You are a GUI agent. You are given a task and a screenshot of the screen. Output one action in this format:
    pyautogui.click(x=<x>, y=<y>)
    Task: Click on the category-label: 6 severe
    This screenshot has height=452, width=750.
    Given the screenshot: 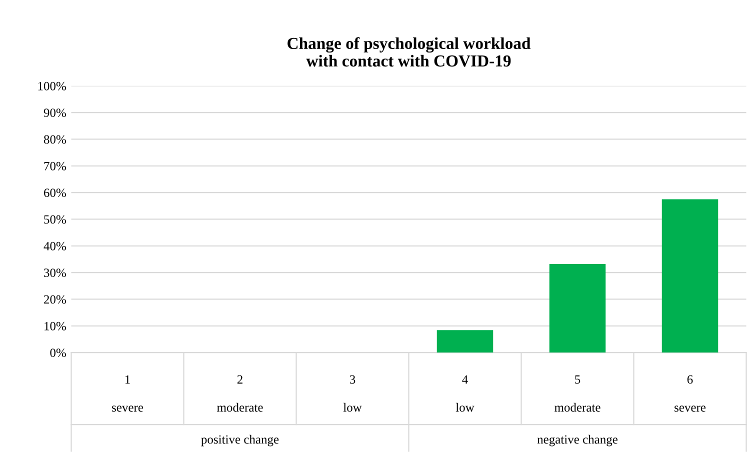 What is the action you would take?
    pyautogui.click(x=690, y=393)
    